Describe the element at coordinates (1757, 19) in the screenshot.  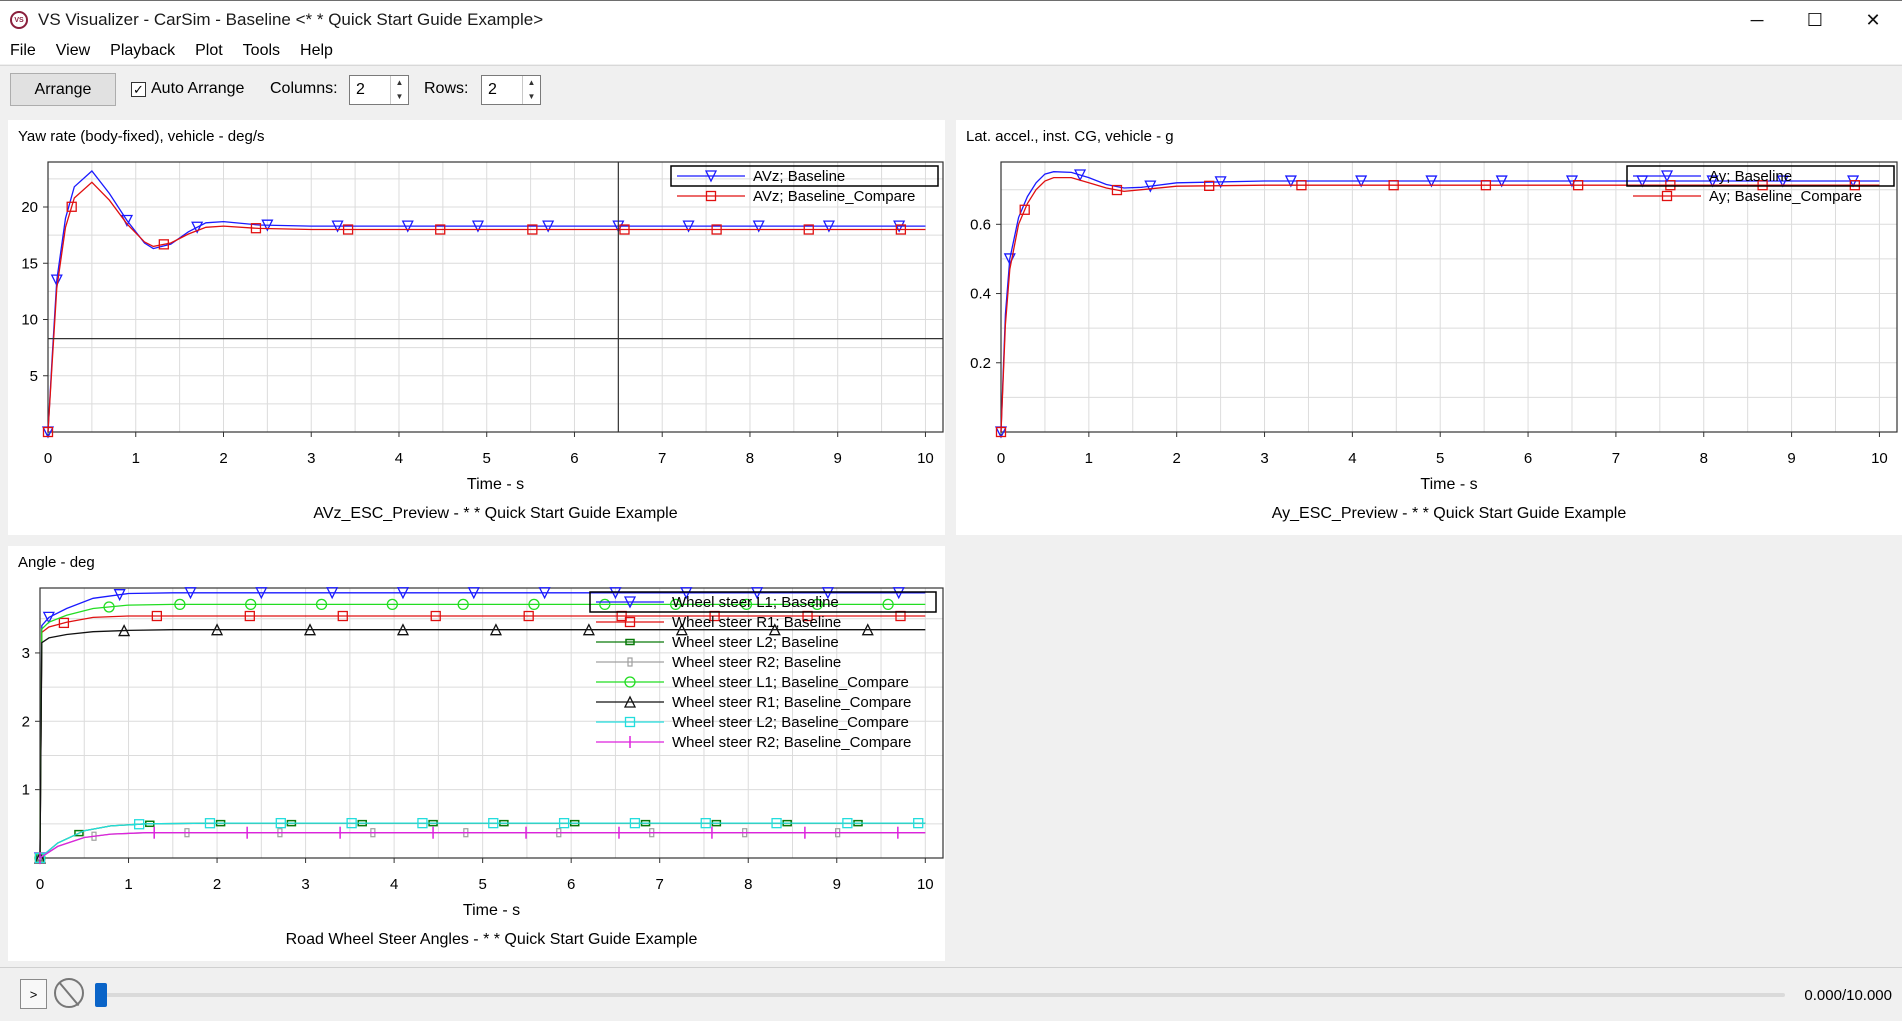
I see `minimize-button: ─` at that location.